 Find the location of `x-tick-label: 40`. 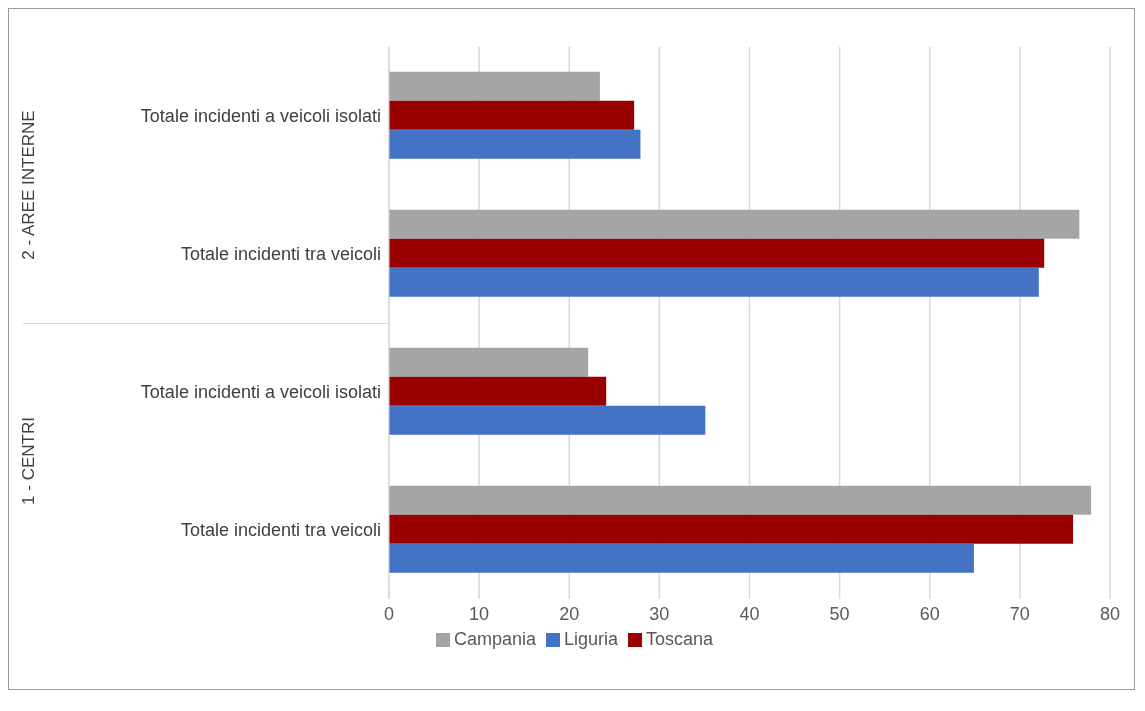

x-tick-label: 40 is located at coordinates (749, 613).